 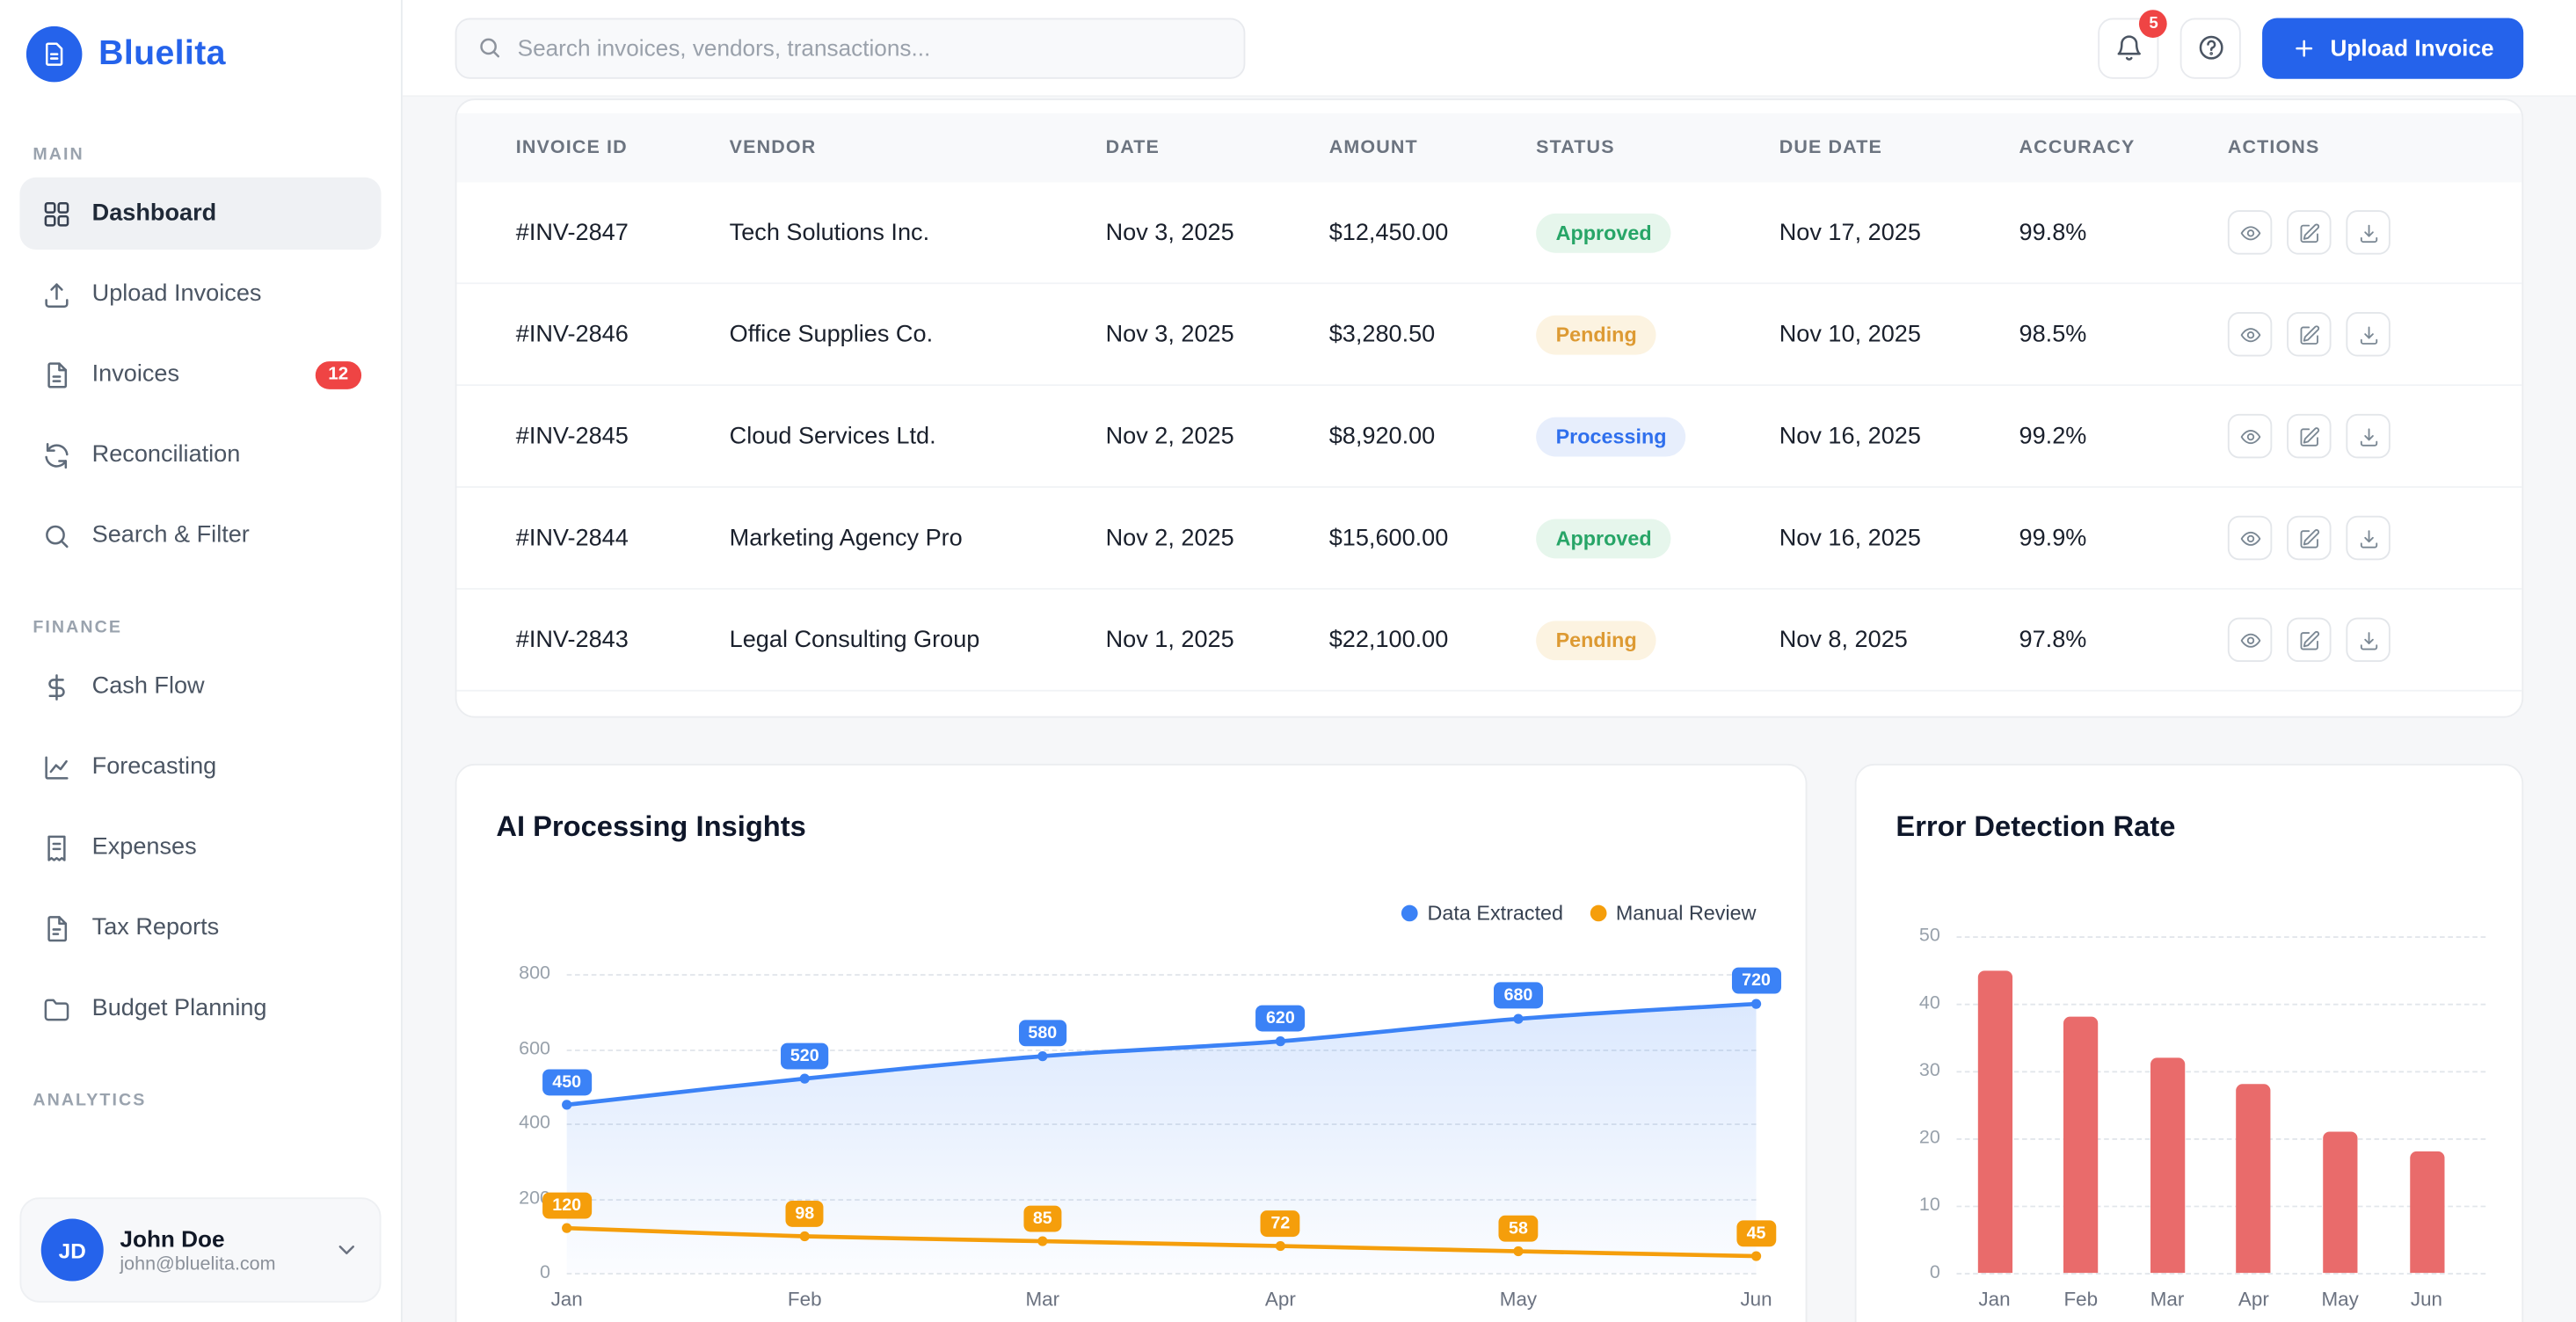 I want to click on x-tick-label: Feb, so click(x=2081, y=1299).